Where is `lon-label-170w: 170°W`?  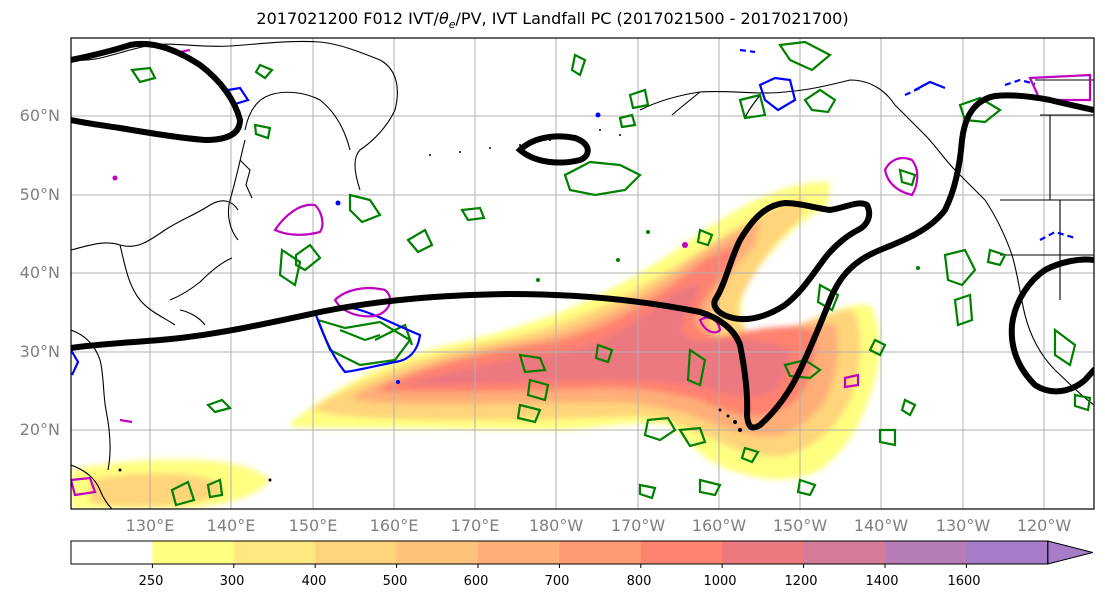 lon-label-170w: 170°W is located at coordinates (638, 525).